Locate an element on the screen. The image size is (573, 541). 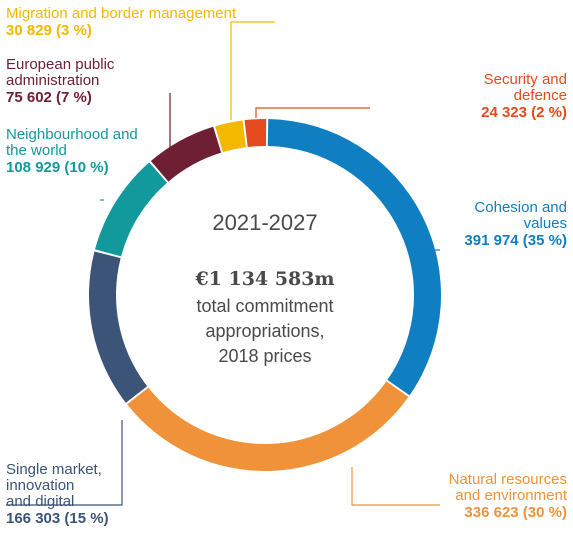
label-name: Security and is located at coordinates (525, 79).